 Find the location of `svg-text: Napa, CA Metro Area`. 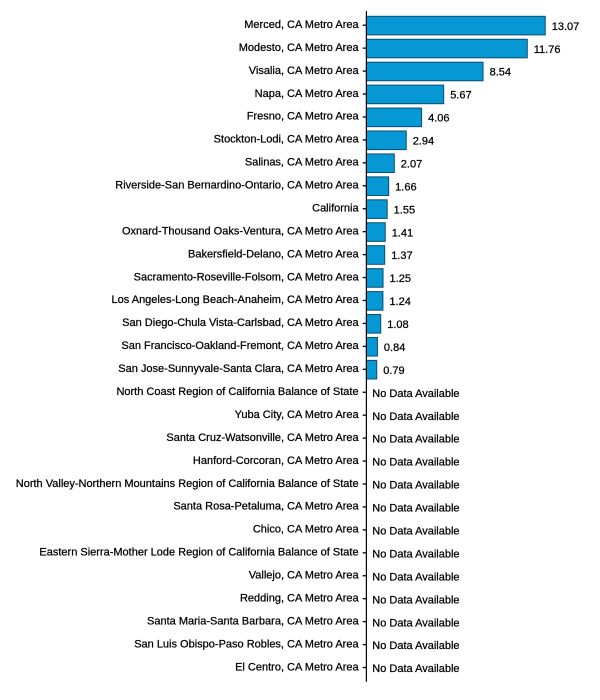

svg-text: Napa, CA Metro Area is located at coordinates (307, 94).